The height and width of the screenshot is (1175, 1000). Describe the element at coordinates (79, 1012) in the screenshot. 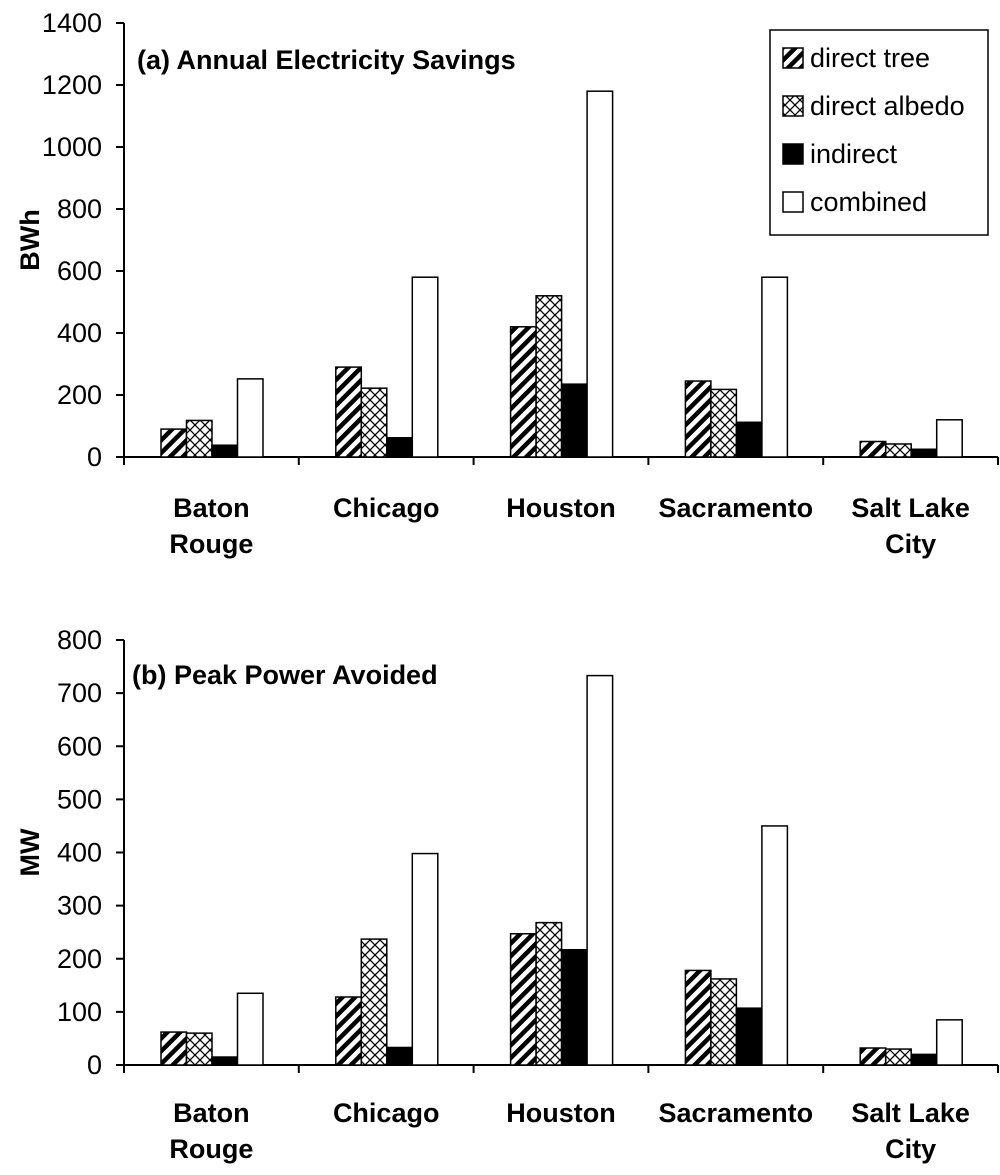

I see `y-tick-label: 100` at that location.